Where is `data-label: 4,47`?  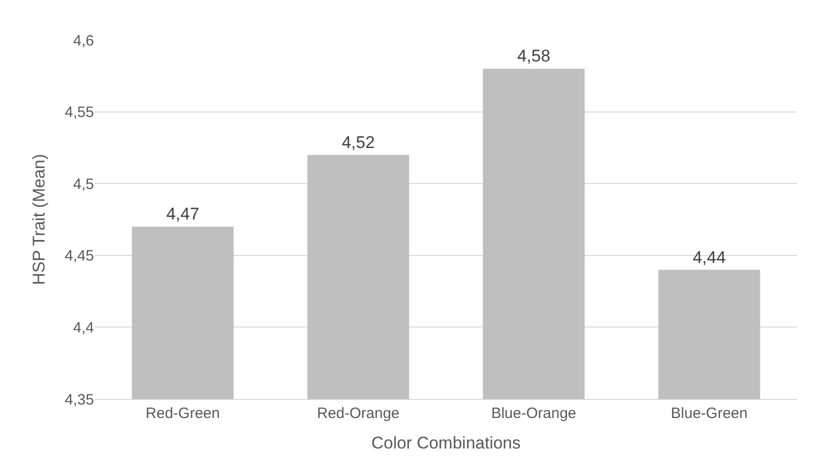
data-label: 4,47 is located at coordinates (183, 214).